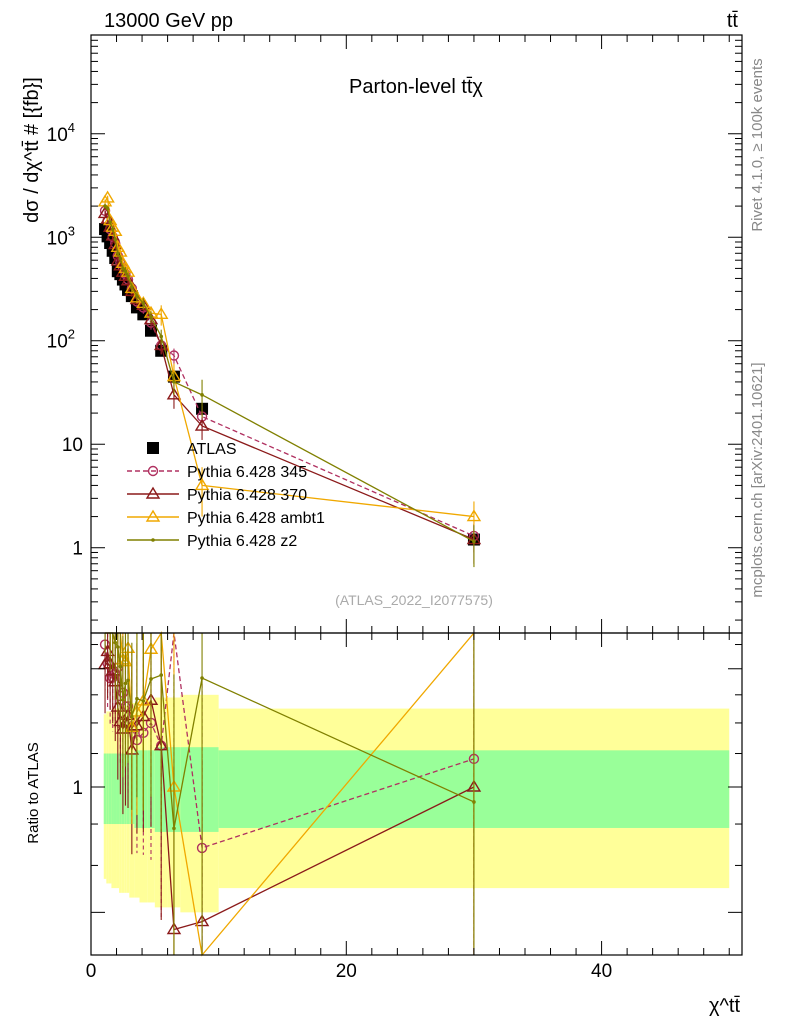 The height and width of the screenshot is (1024, 786). Describe the element at coordinates (346, 971) in the screenshot. I see `x-tick-label: 20` at that location.